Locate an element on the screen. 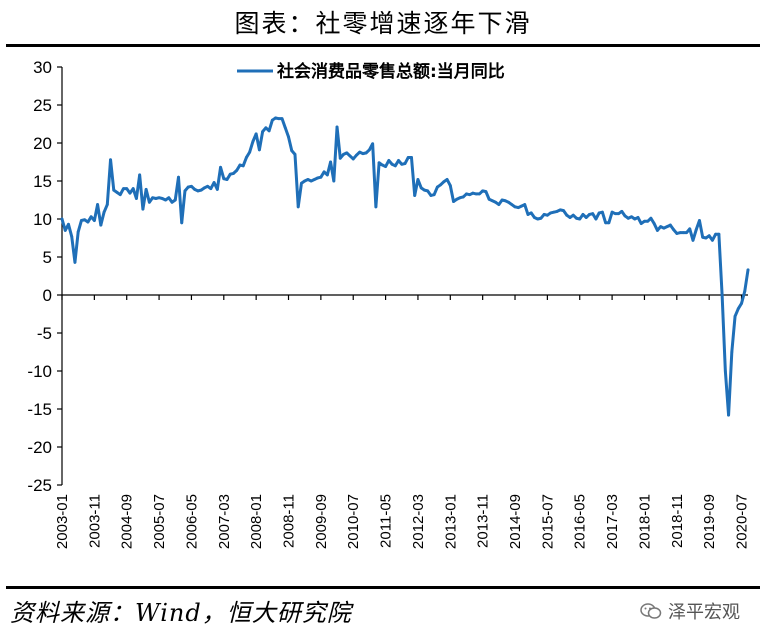 The height and width of the screenshot is (639, 766). title-rule is located at coordinates (383, 45).